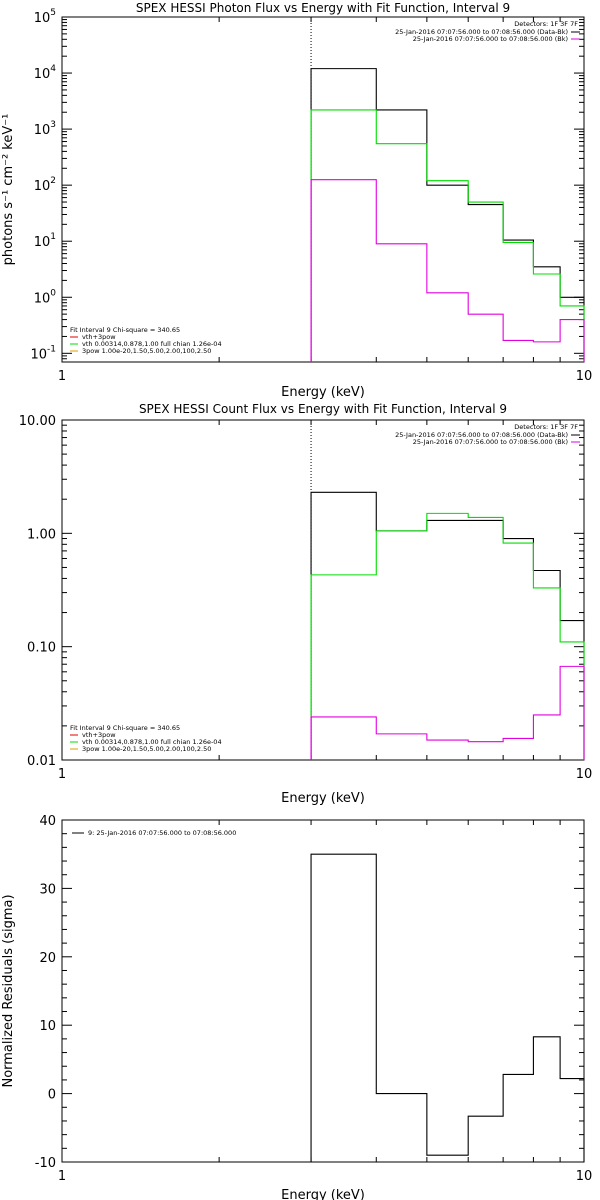 The height and width of the screenshot is (1200, 600). I want to click on y-tick-label: 10.00, so click(37, 421).